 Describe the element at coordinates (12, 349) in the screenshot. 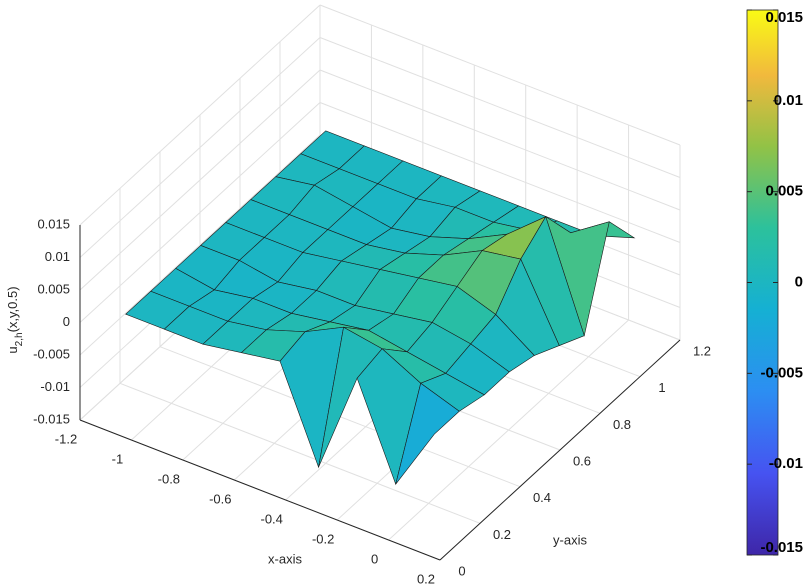

I see `z-label-base: u` at that location.